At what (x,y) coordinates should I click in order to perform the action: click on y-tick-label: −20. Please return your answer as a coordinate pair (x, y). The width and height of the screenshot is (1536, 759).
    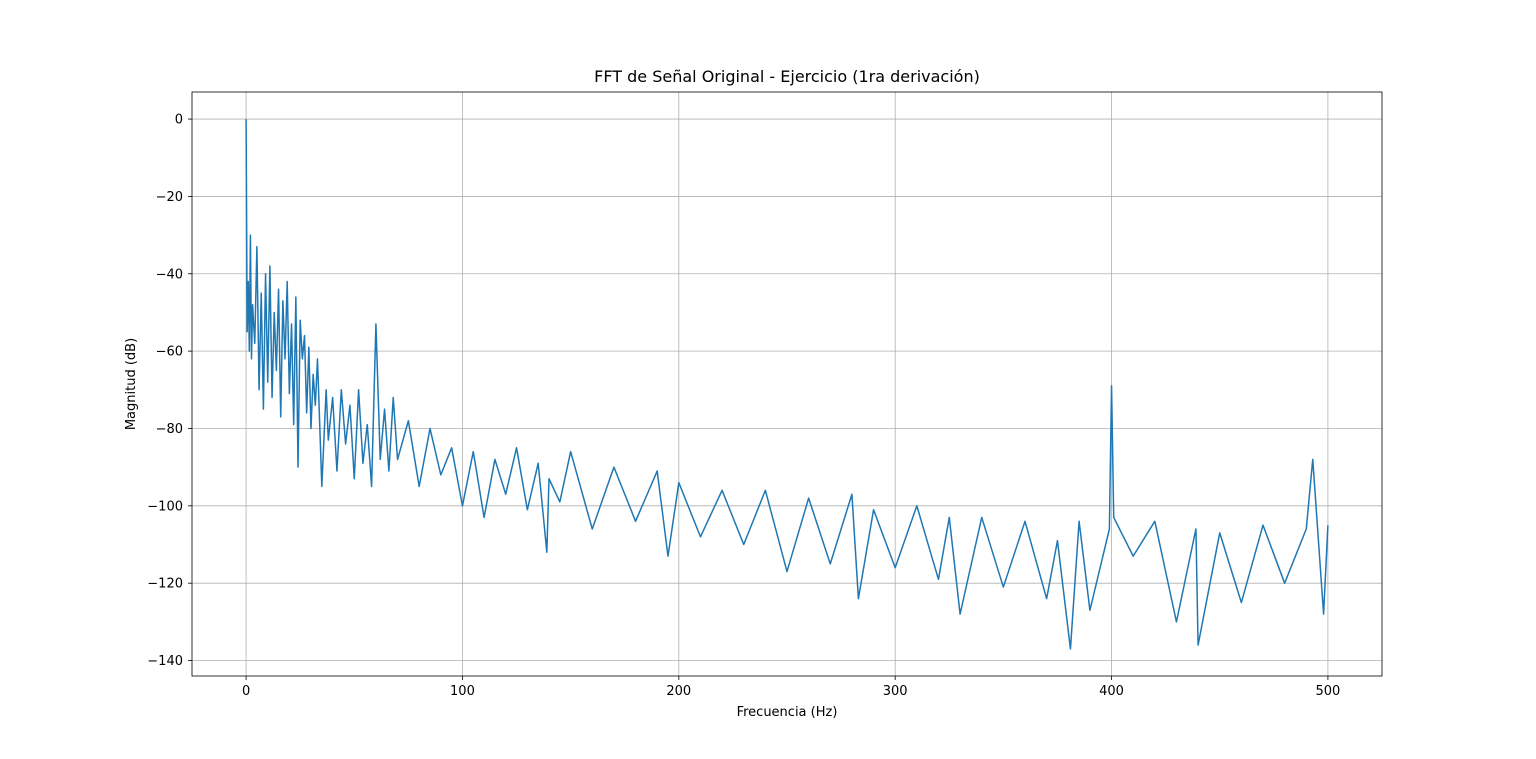
    Looking at the image, I should click on (169, 197).